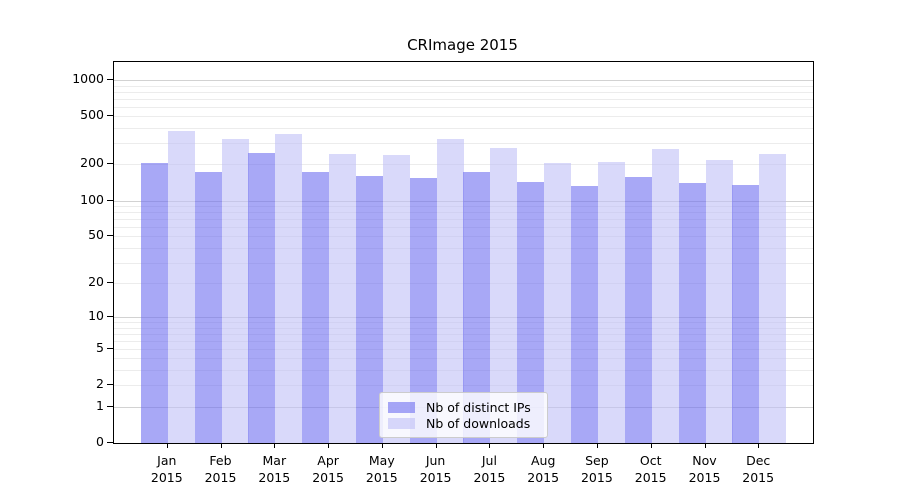 This screenshot has height=500, width=900. What do you see at coordinates (758, 469) in the screenshot?
I see `x-tick-label-dec: Dec 2015` at bounding box center [758, 469].